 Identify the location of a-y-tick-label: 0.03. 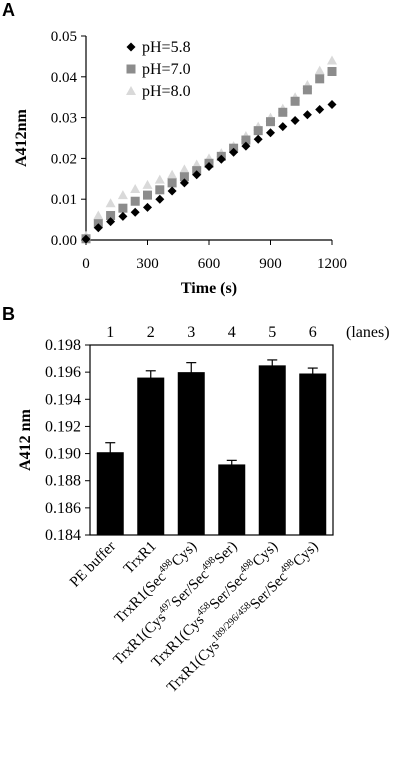
(64, 119).